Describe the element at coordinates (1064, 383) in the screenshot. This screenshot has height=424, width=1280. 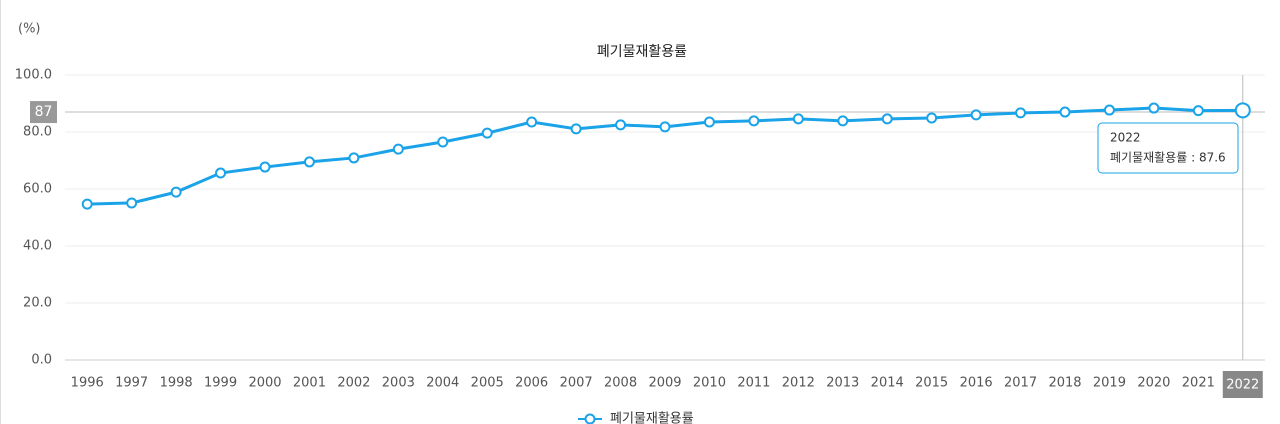
I see `x-tick-label: 2018` at that location.